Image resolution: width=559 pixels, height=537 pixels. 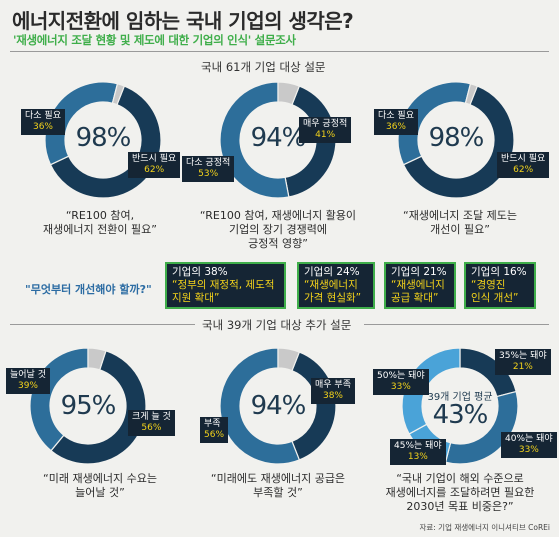 I want to click on slice-label-pct: 21%, so click(x=522, y=367).